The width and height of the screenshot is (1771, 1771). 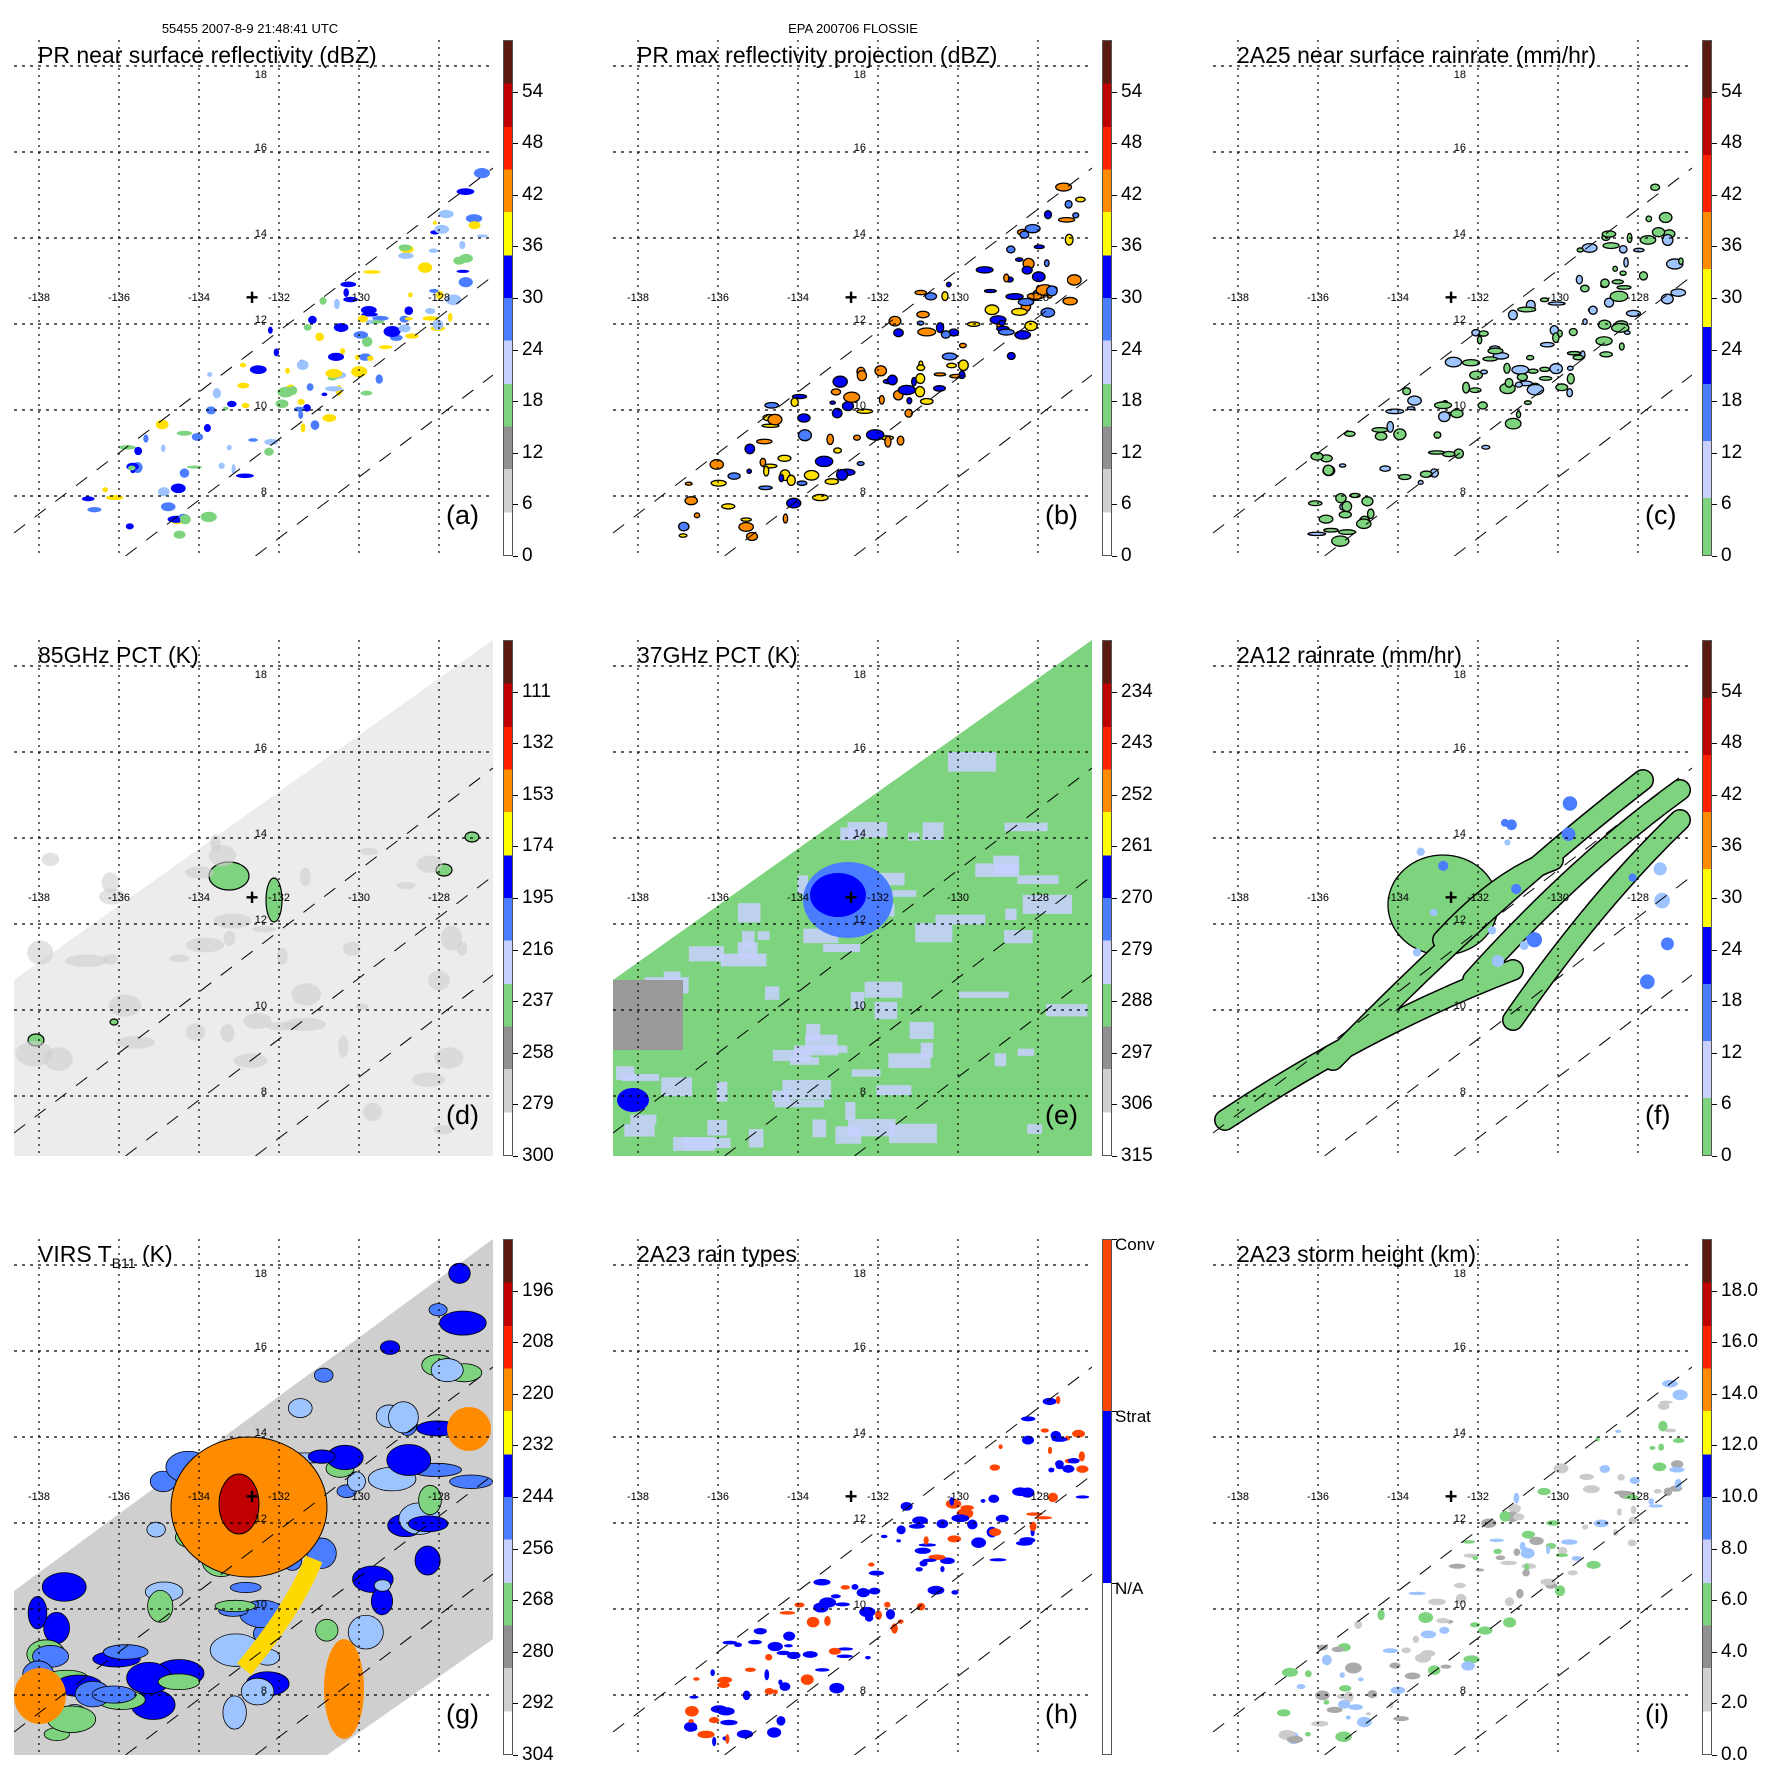 I want to click on lat-label: 12, so click(x=1459, y=320).